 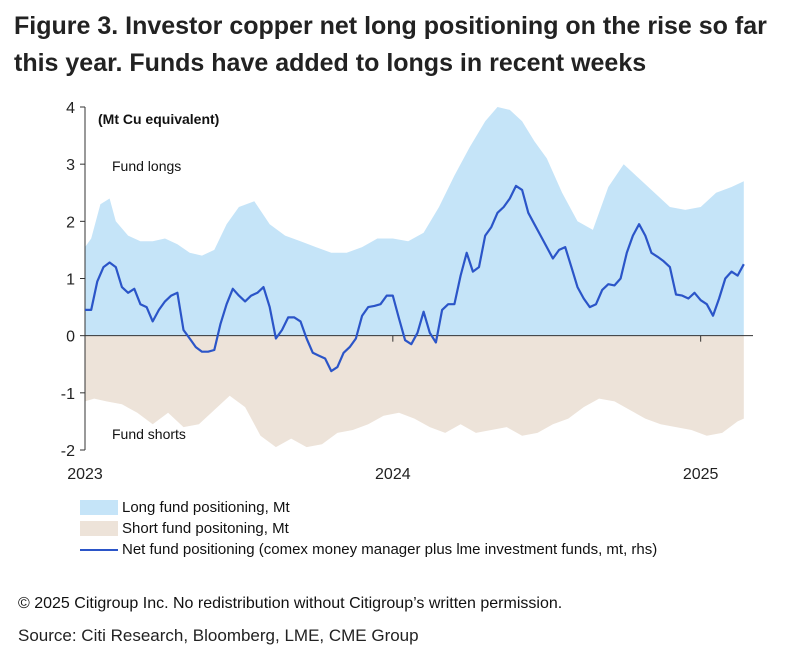 What do you see at coordinates (149, 434) in the screenshot?
I see `fund-shorts-annotation: Fund shorts` at bounding box center [149, 434].